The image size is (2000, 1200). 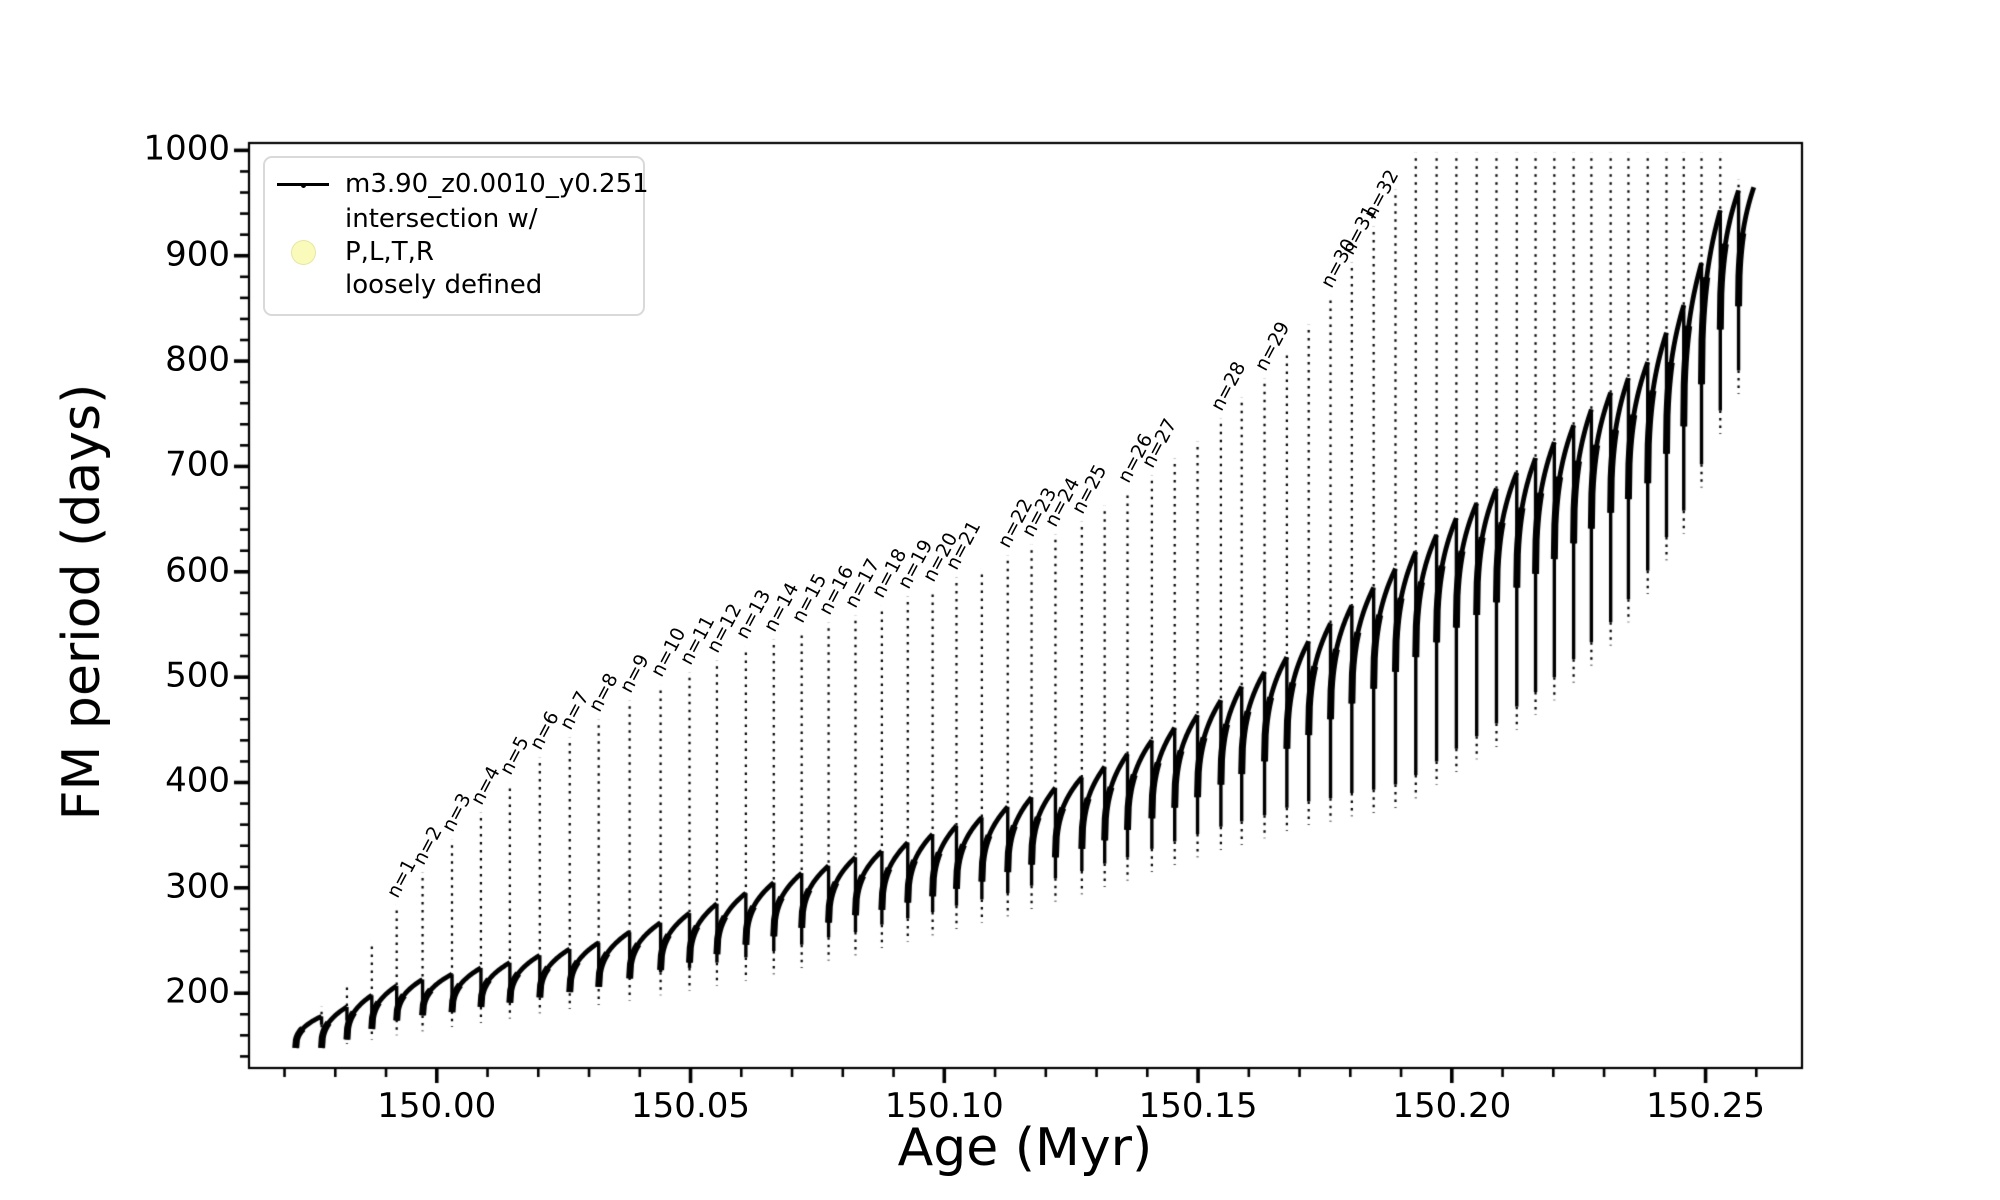 I want to click on y-tick-label: 1000, so click(x=186, y=148).